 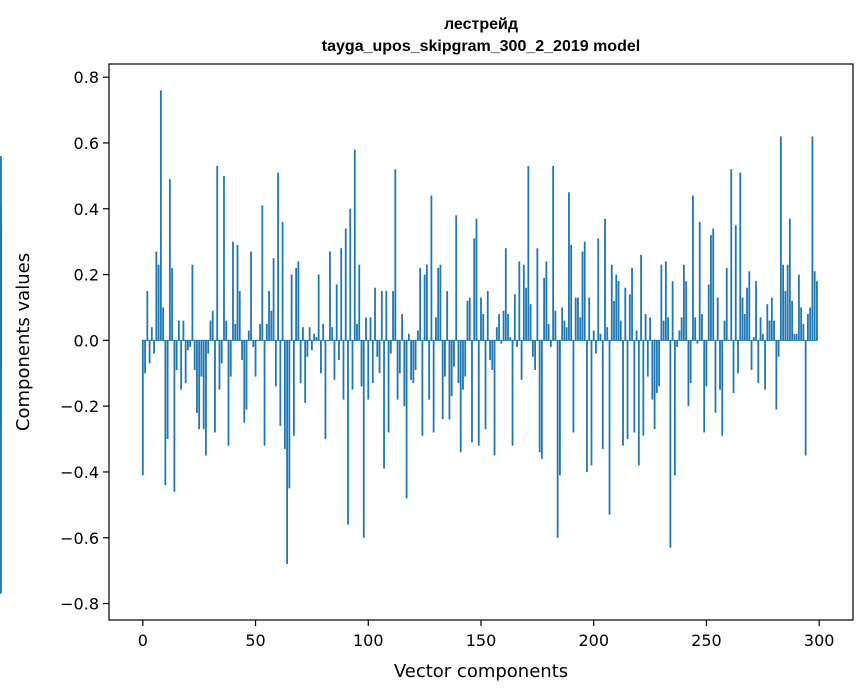 I want to click on bar-undefined, so click(x=1, y=353).